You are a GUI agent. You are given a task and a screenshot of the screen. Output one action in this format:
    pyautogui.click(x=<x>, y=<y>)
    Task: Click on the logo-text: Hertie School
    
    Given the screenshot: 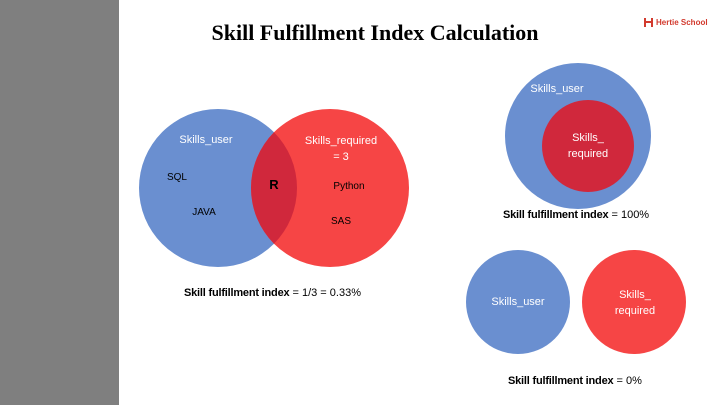 What is the action you would take?
    pyautogui.click(x=682, y=22)
    